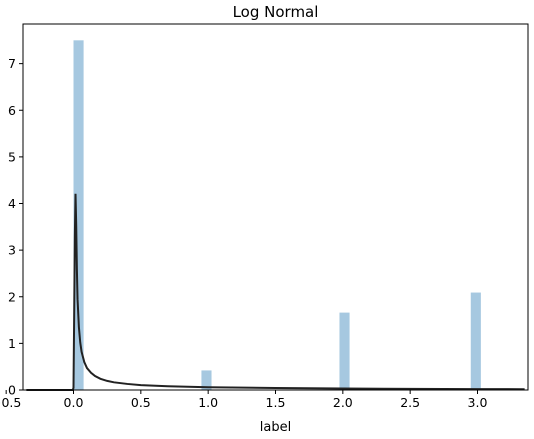  I want to click on x-tick-label: 1.5, so click(276, 402).